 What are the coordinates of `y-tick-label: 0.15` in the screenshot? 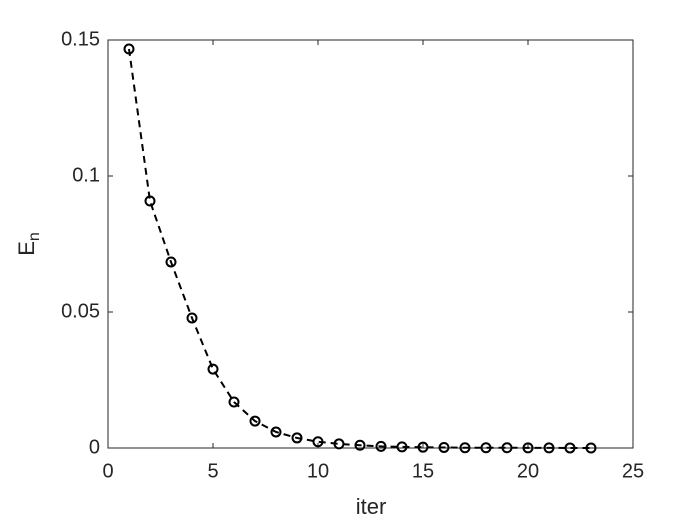 It's located at (80, 39).